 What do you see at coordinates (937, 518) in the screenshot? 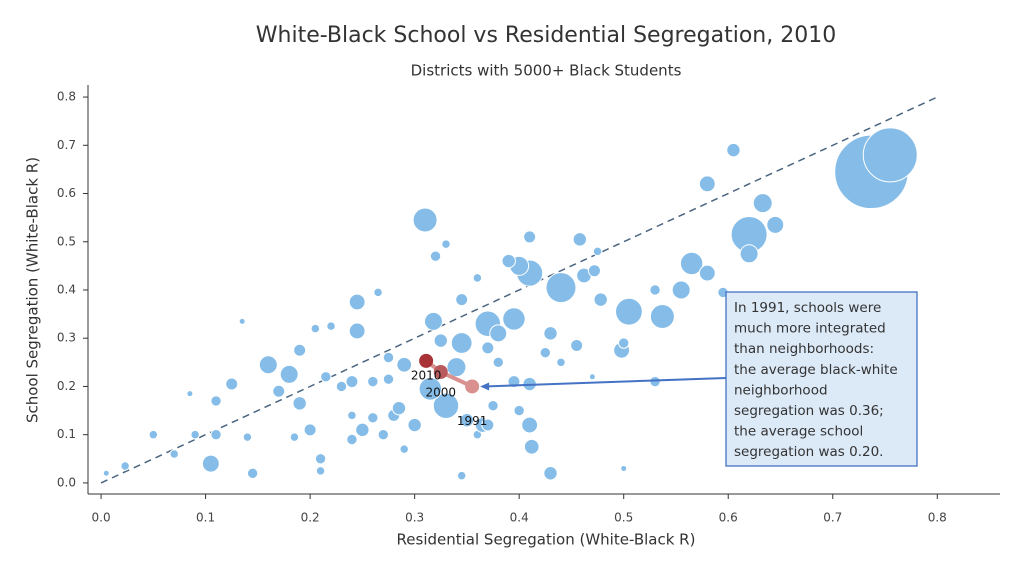
I see `x-tick-label: 0.8` at bounding box center [937, 518].